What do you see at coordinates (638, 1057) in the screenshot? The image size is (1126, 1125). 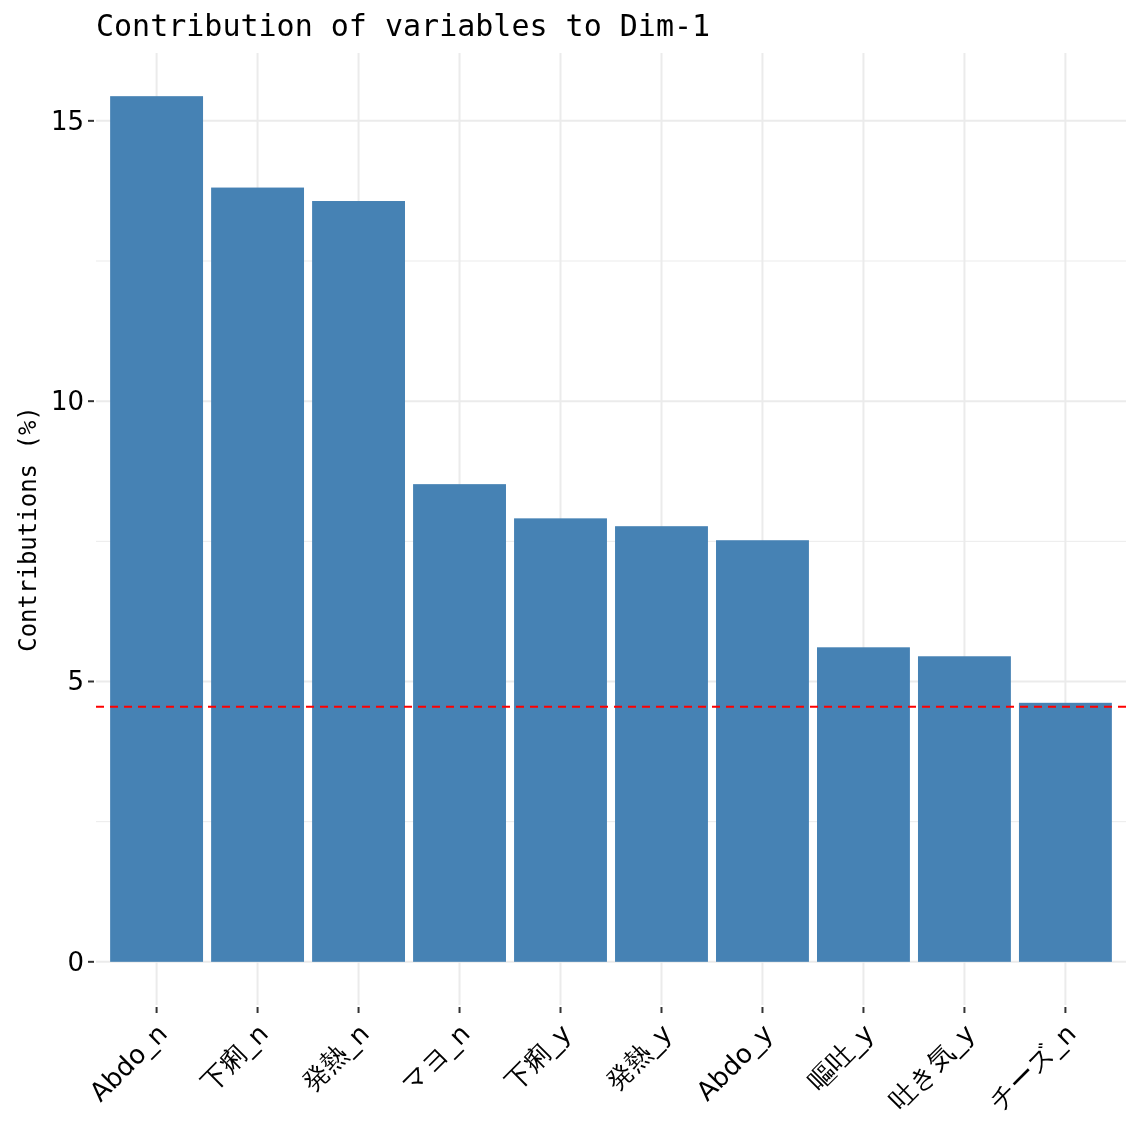 I see `x-tick-label: 発熱_y` at bounding box center [638, 1057].